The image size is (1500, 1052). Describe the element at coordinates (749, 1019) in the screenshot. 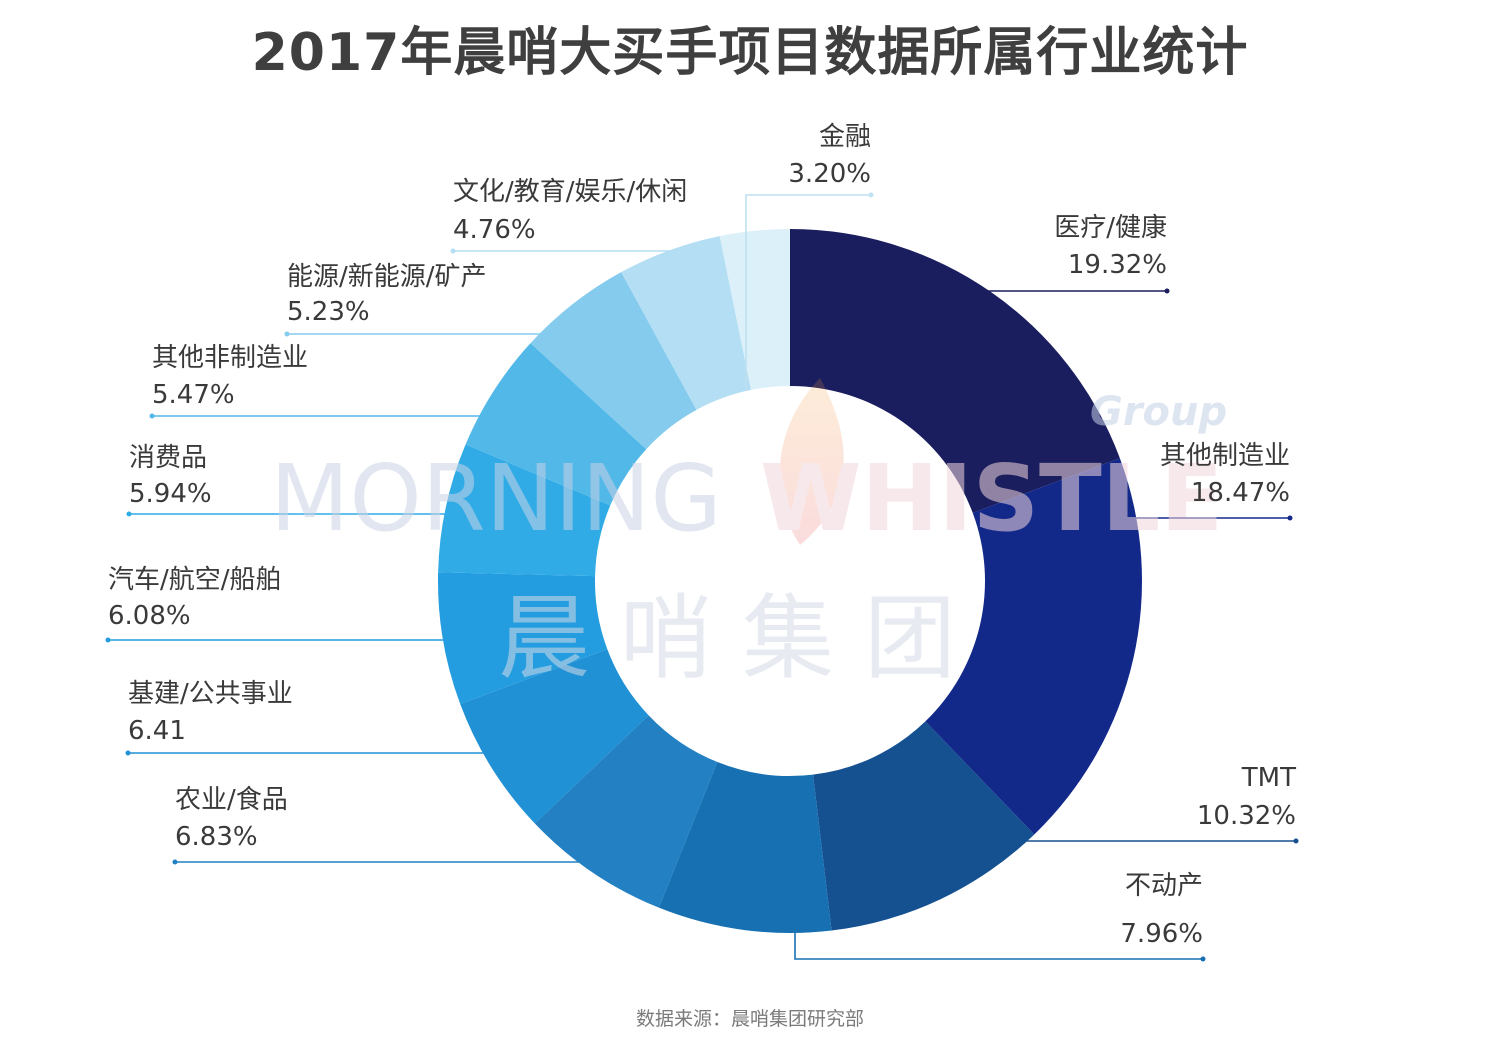

I see `source-note: 数据来源：晨哨集团研究部` at that location.